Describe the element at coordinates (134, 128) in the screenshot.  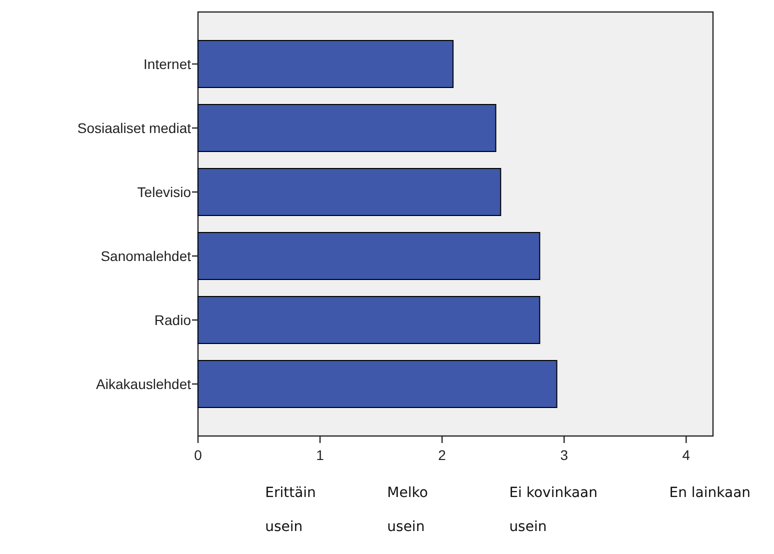
I see `y-tick-label: Sosiaaliset mediat` at that location.